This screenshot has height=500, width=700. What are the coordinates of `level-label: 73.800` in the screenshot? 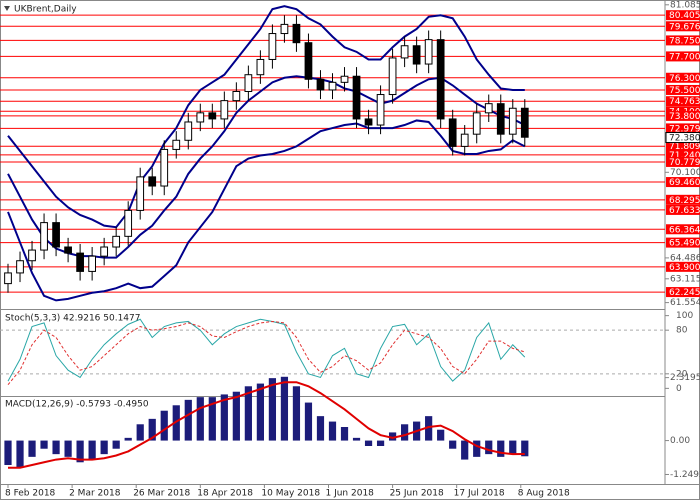 It's located at (684, 117).